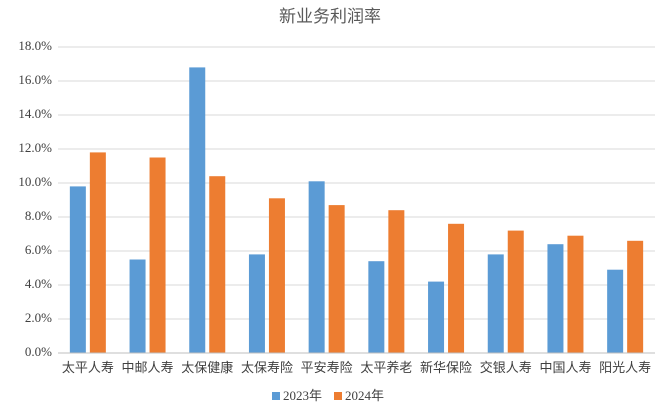 Image resolution: width=660 pixels, height=417 pixels. What do you see at coordinates (207, 367) in the screenshot?
I see `x-tick-label: 太保健康` at bounding box center [207, 367].